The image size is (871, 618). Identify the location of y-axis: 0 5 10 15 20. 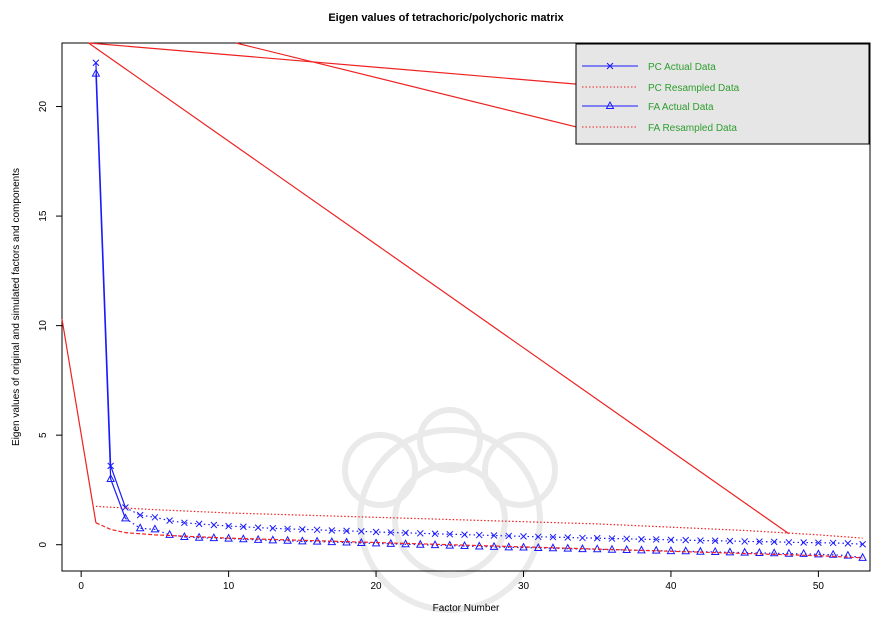
(50, 324).